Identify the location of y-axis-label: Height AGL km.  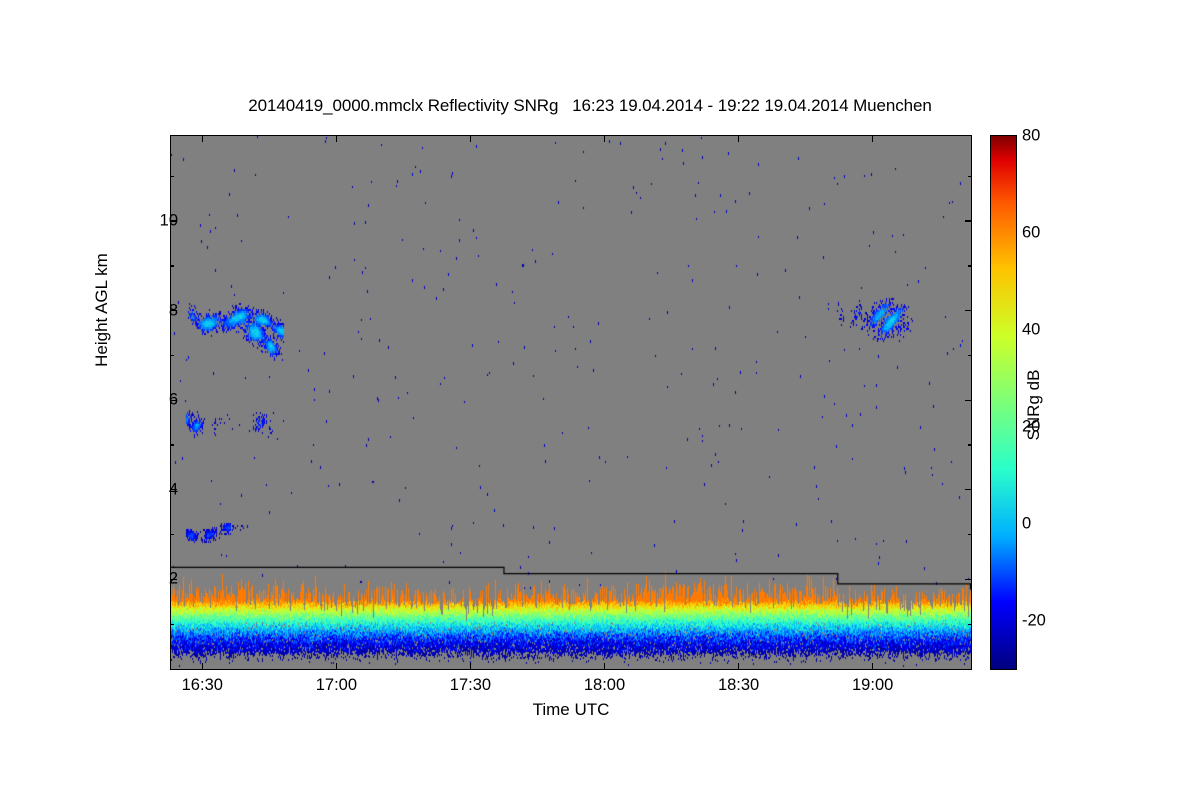
(101, 310).